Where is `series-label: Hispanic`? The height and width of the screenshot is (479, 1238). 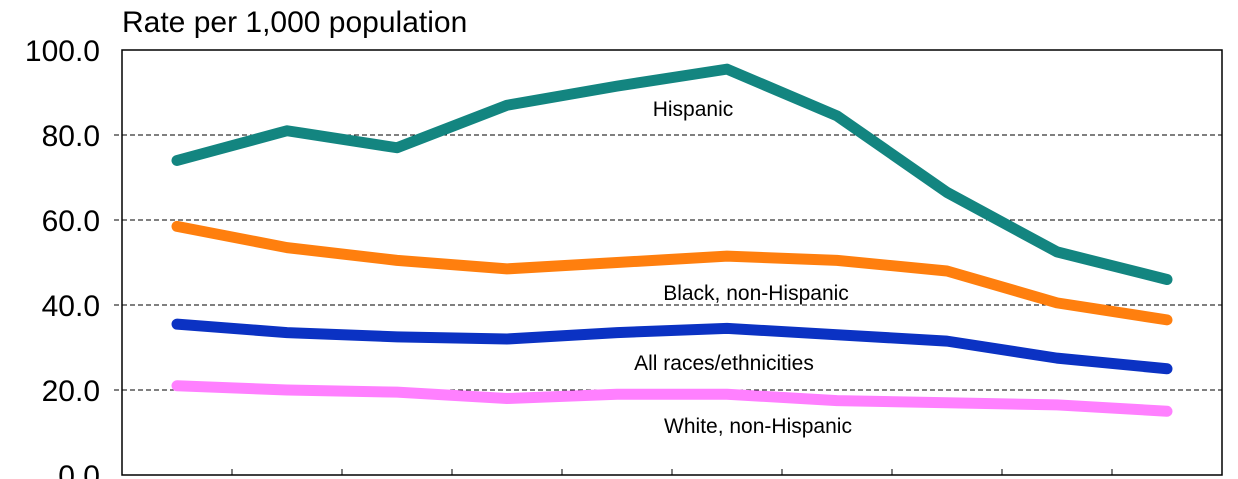 series-label: Hispanic is located at coordinates (693, 109).